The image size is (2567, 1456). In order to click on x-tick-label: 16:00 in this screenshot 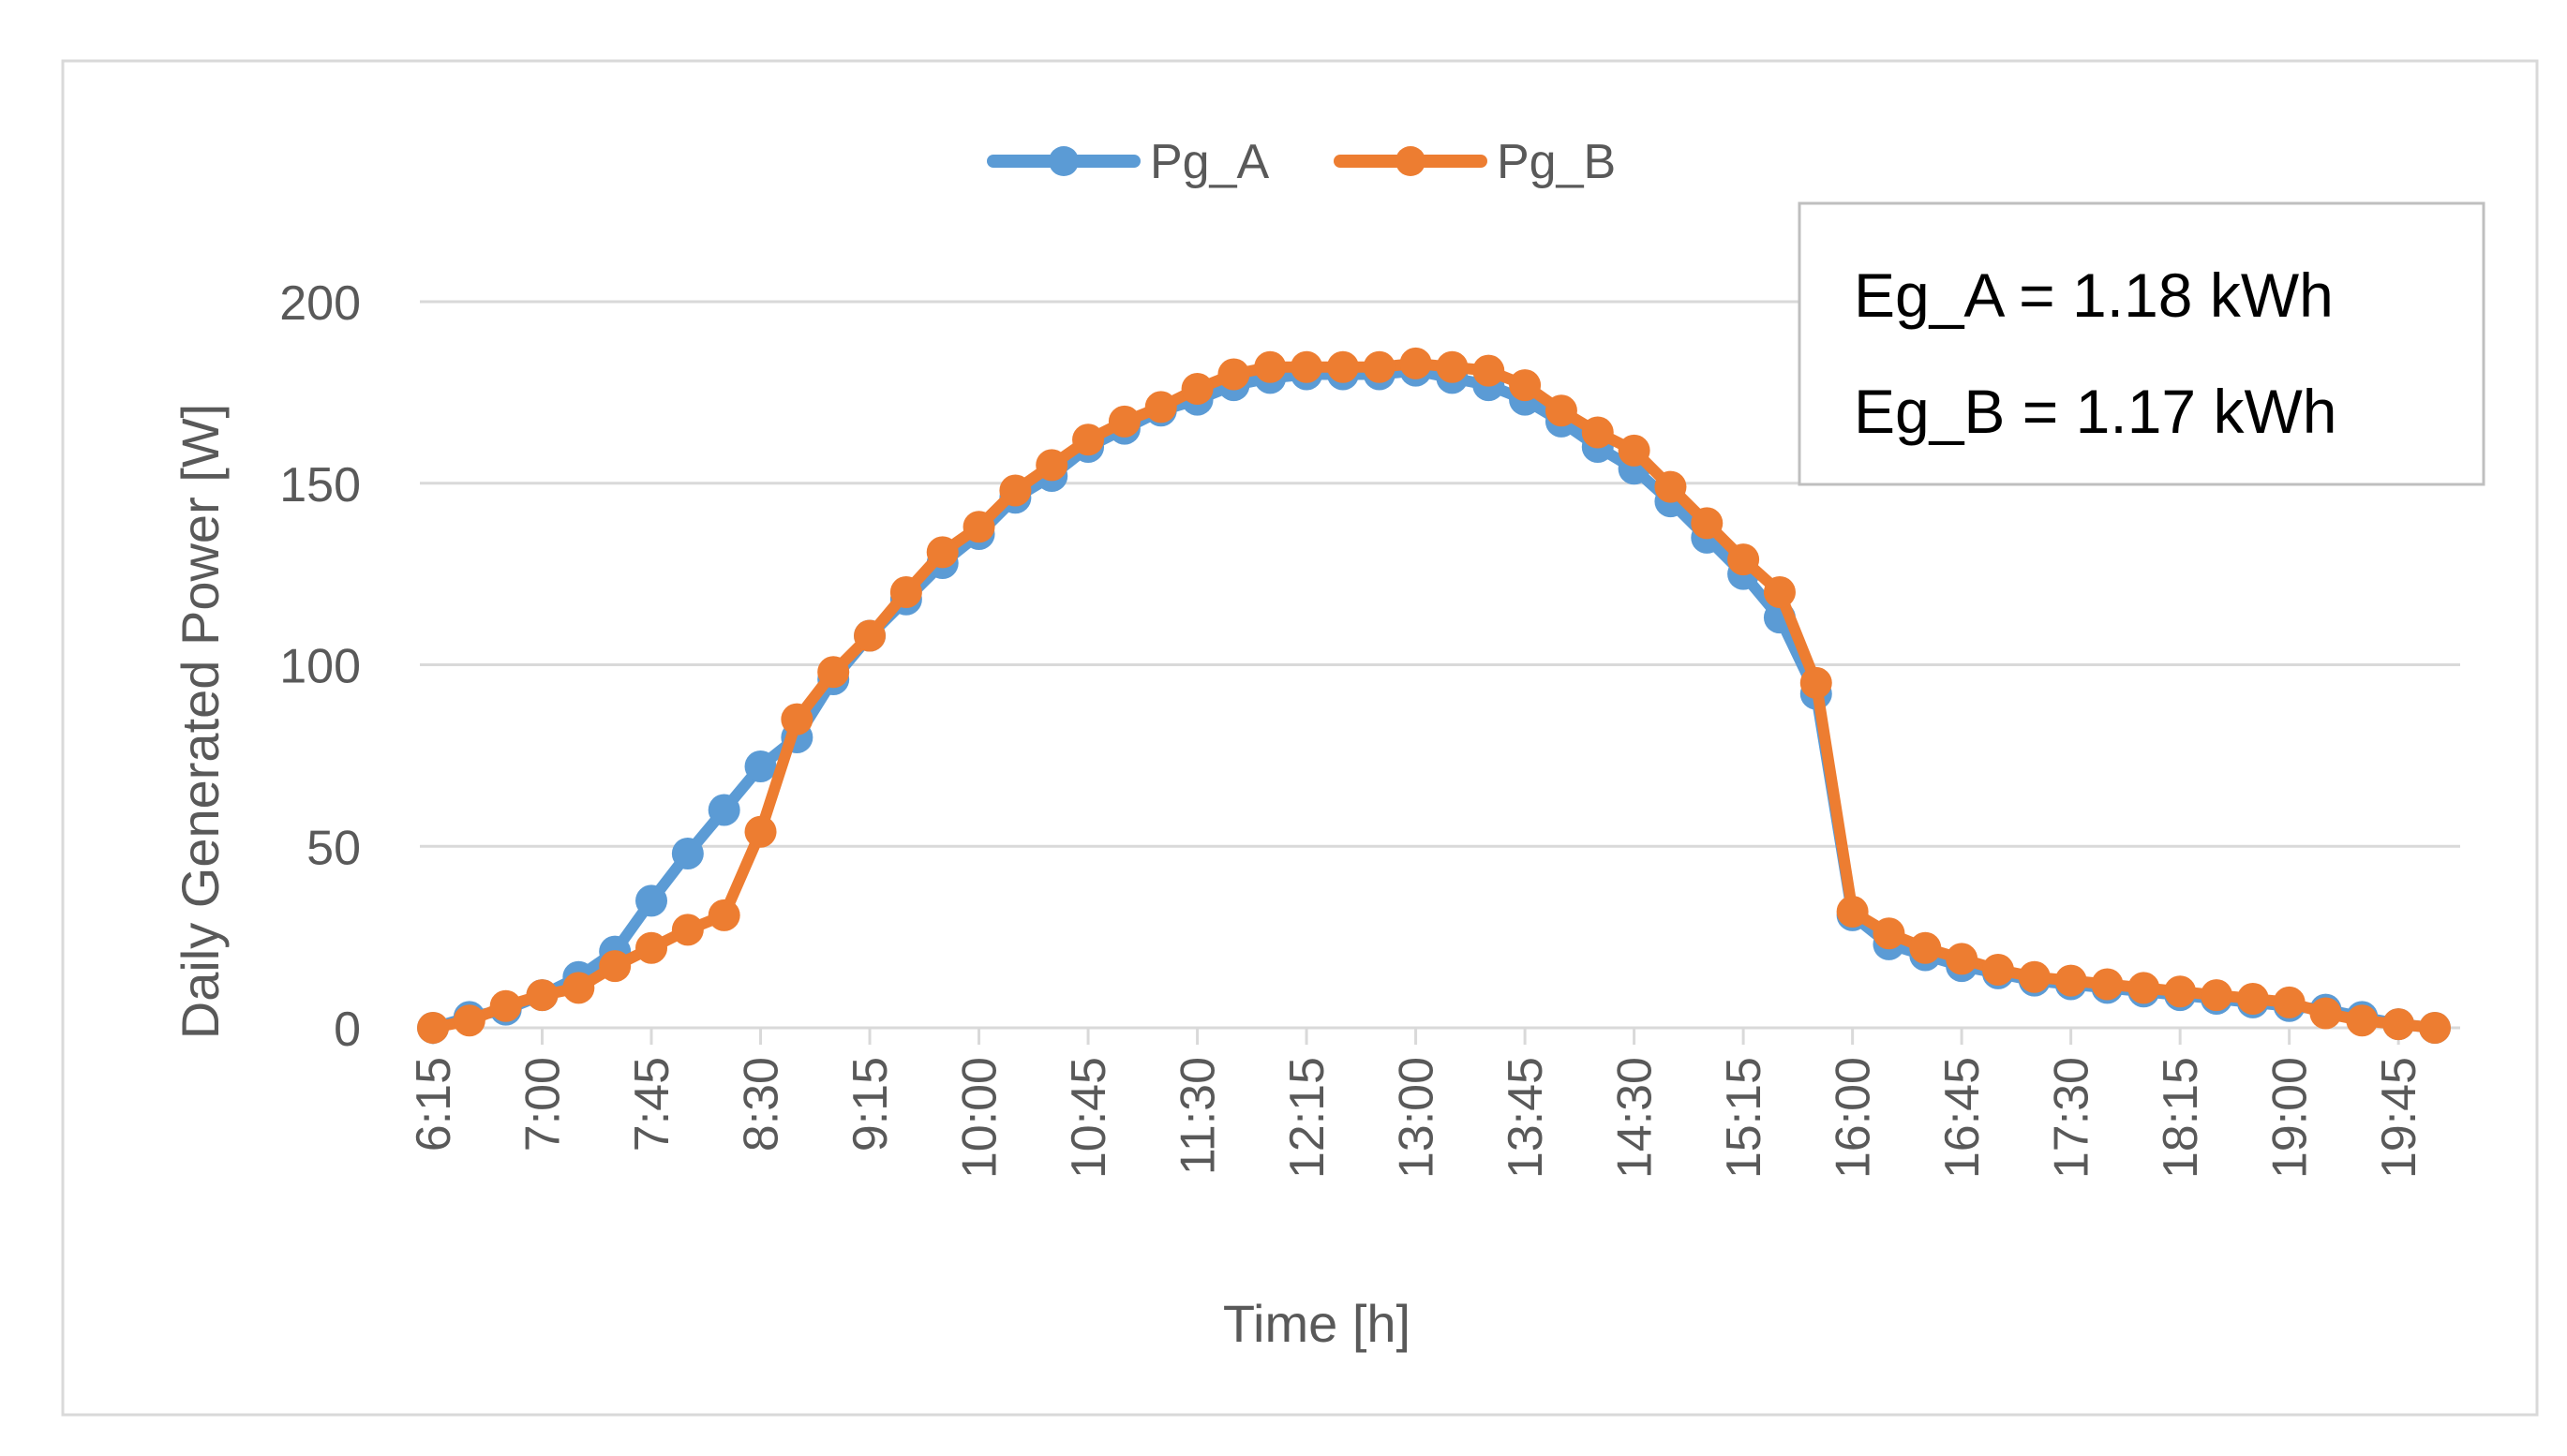, I will do `click(1854, 1118)`.